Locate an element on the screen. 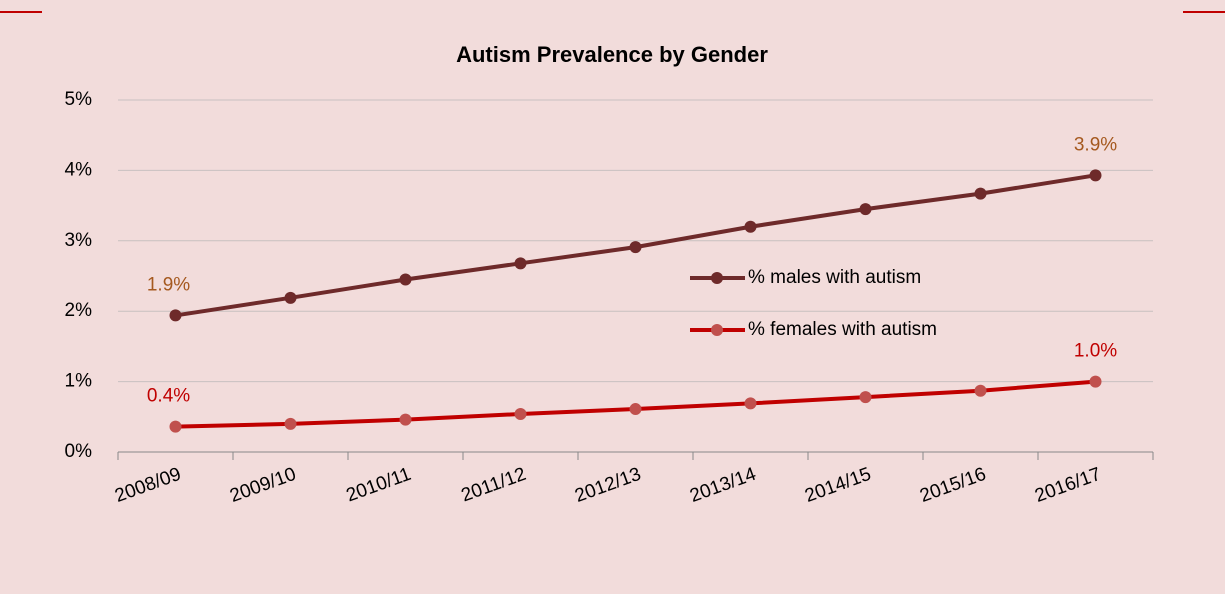  legend-label: % females with autism is located at coordinates (842, 329).